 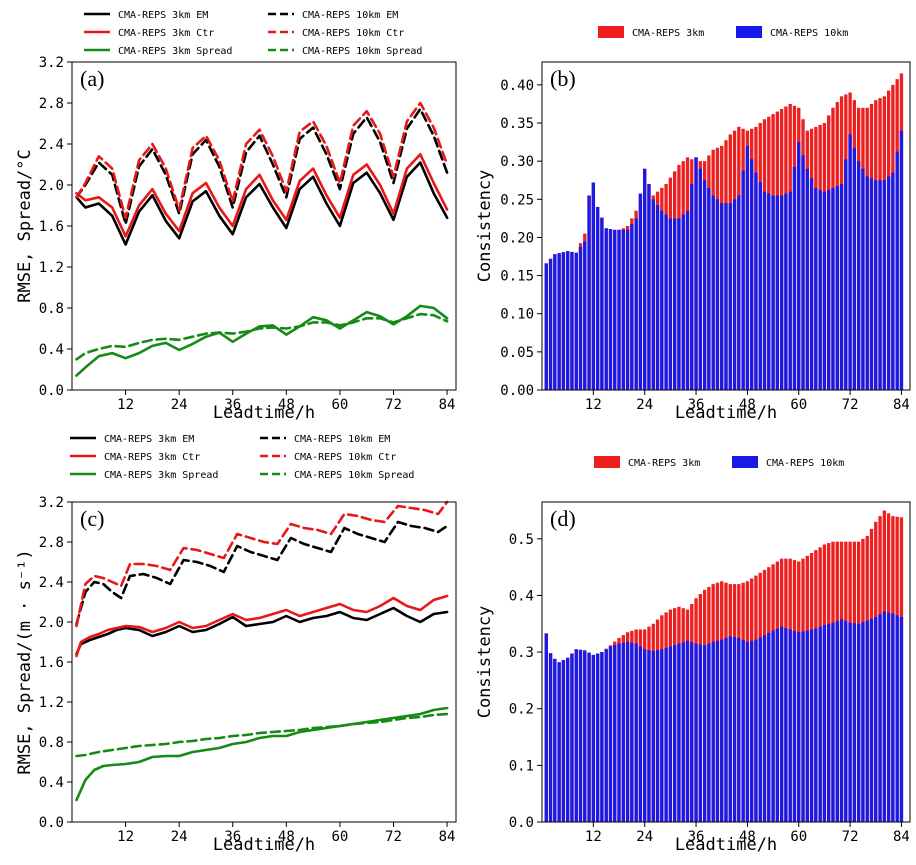 What do you see at coordinates (517, 238) in the screenshot?
I see `y-tick-label: 0.20` at bounding box center [517, 238].